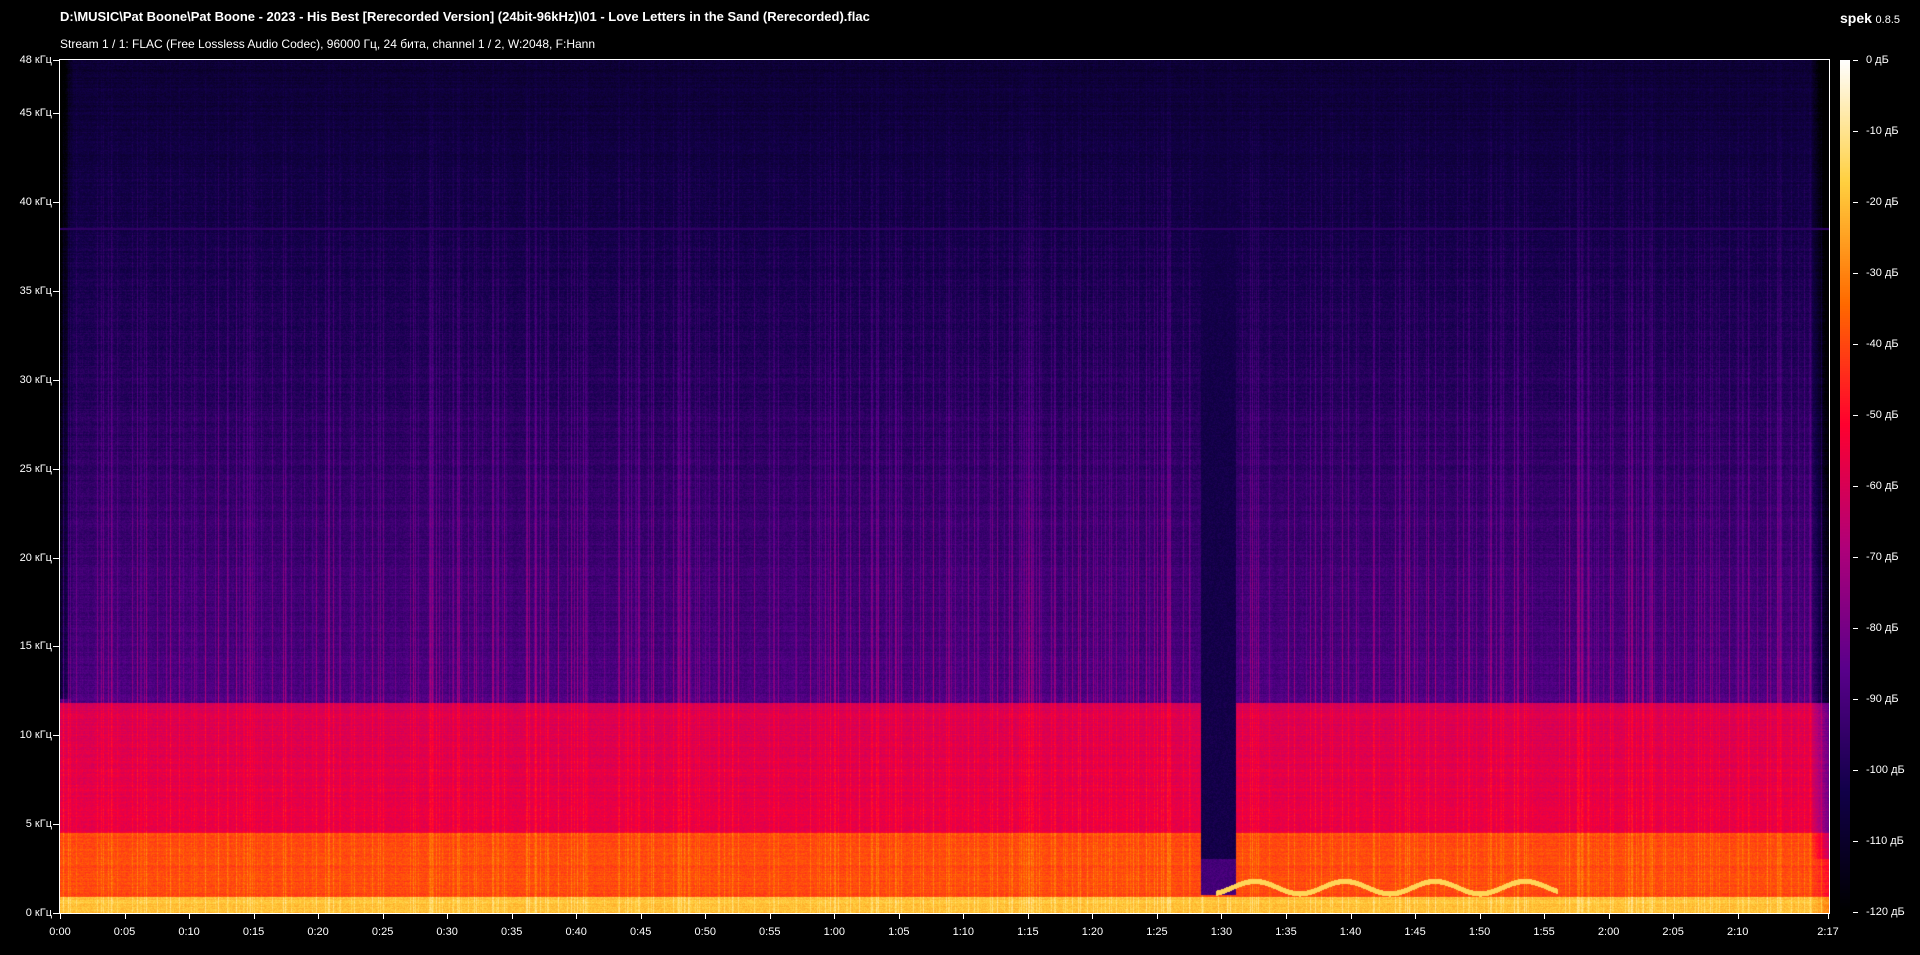 The width and height of the screenshot is (1920, 955). What do you see at coordinates (1885, 841) in the screenshot?
I see `db-tick-label: -110 дБ` at bounding box center [1885, 841].